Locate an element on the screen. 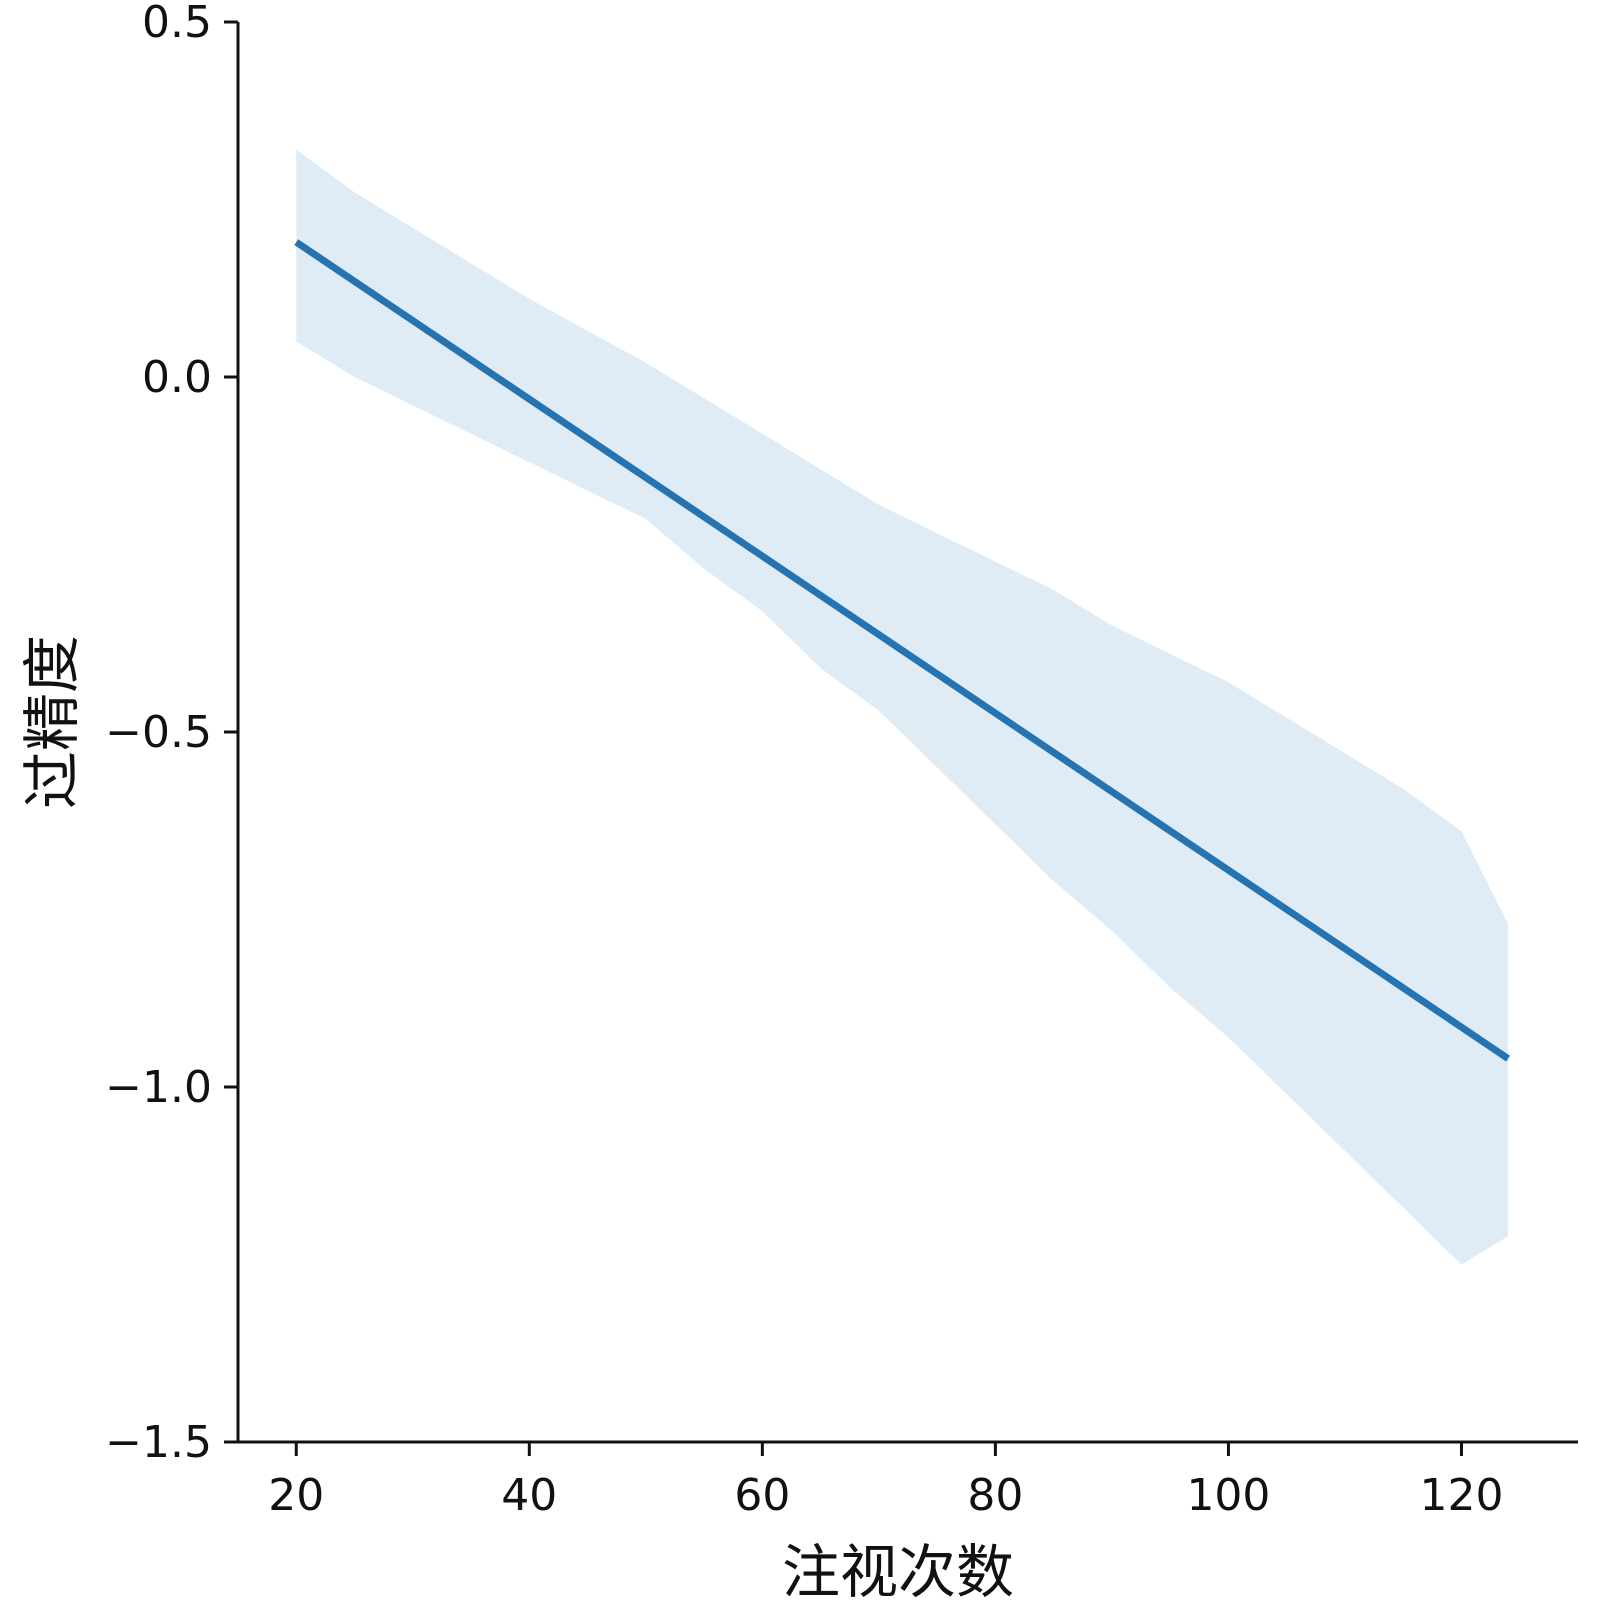 The width and height of the screenshot is (1600, 1620). x-tick-label: 40 is located at coordinates (529, 1495).